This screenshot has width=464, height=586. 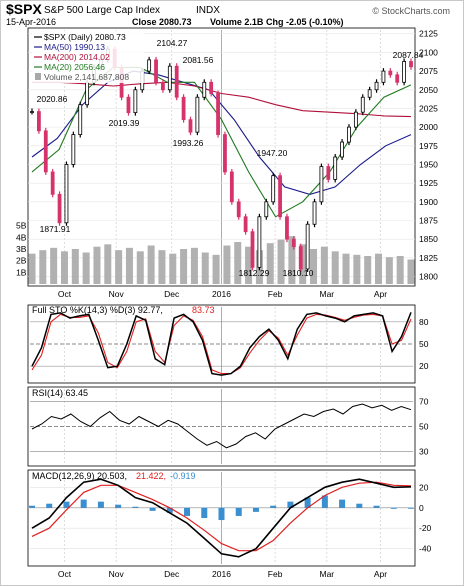 What do you see at coordinates (21, 249) in the screenshot?
I see `volume-tick-label: 3B` at bounding box center [21, 249].